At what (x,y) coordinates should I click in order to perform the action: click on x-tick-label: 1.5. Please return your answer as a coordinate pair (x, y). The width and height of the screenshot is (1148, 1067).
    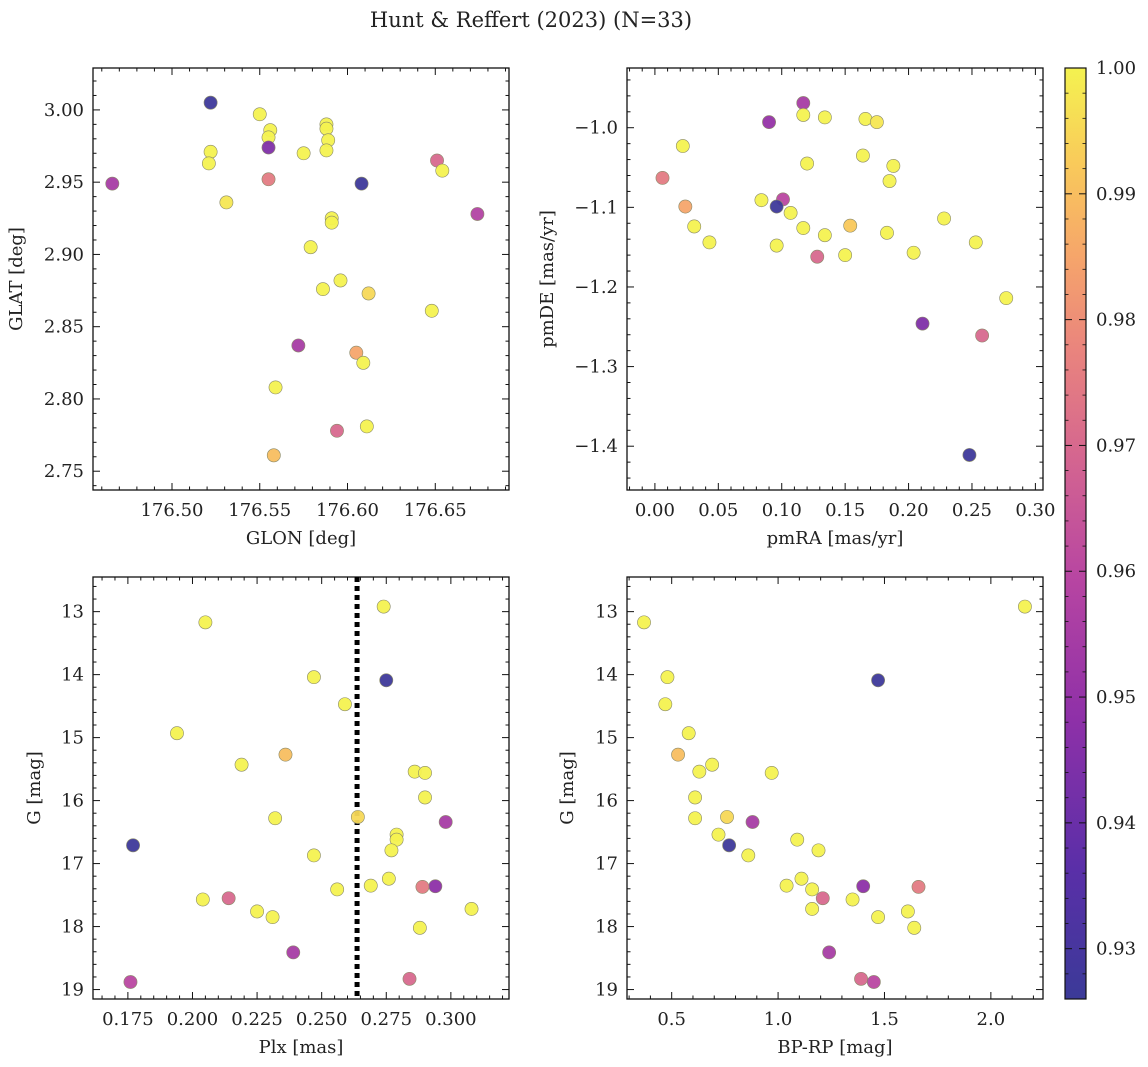
    Looking at the image, I should click on (884, 1019).